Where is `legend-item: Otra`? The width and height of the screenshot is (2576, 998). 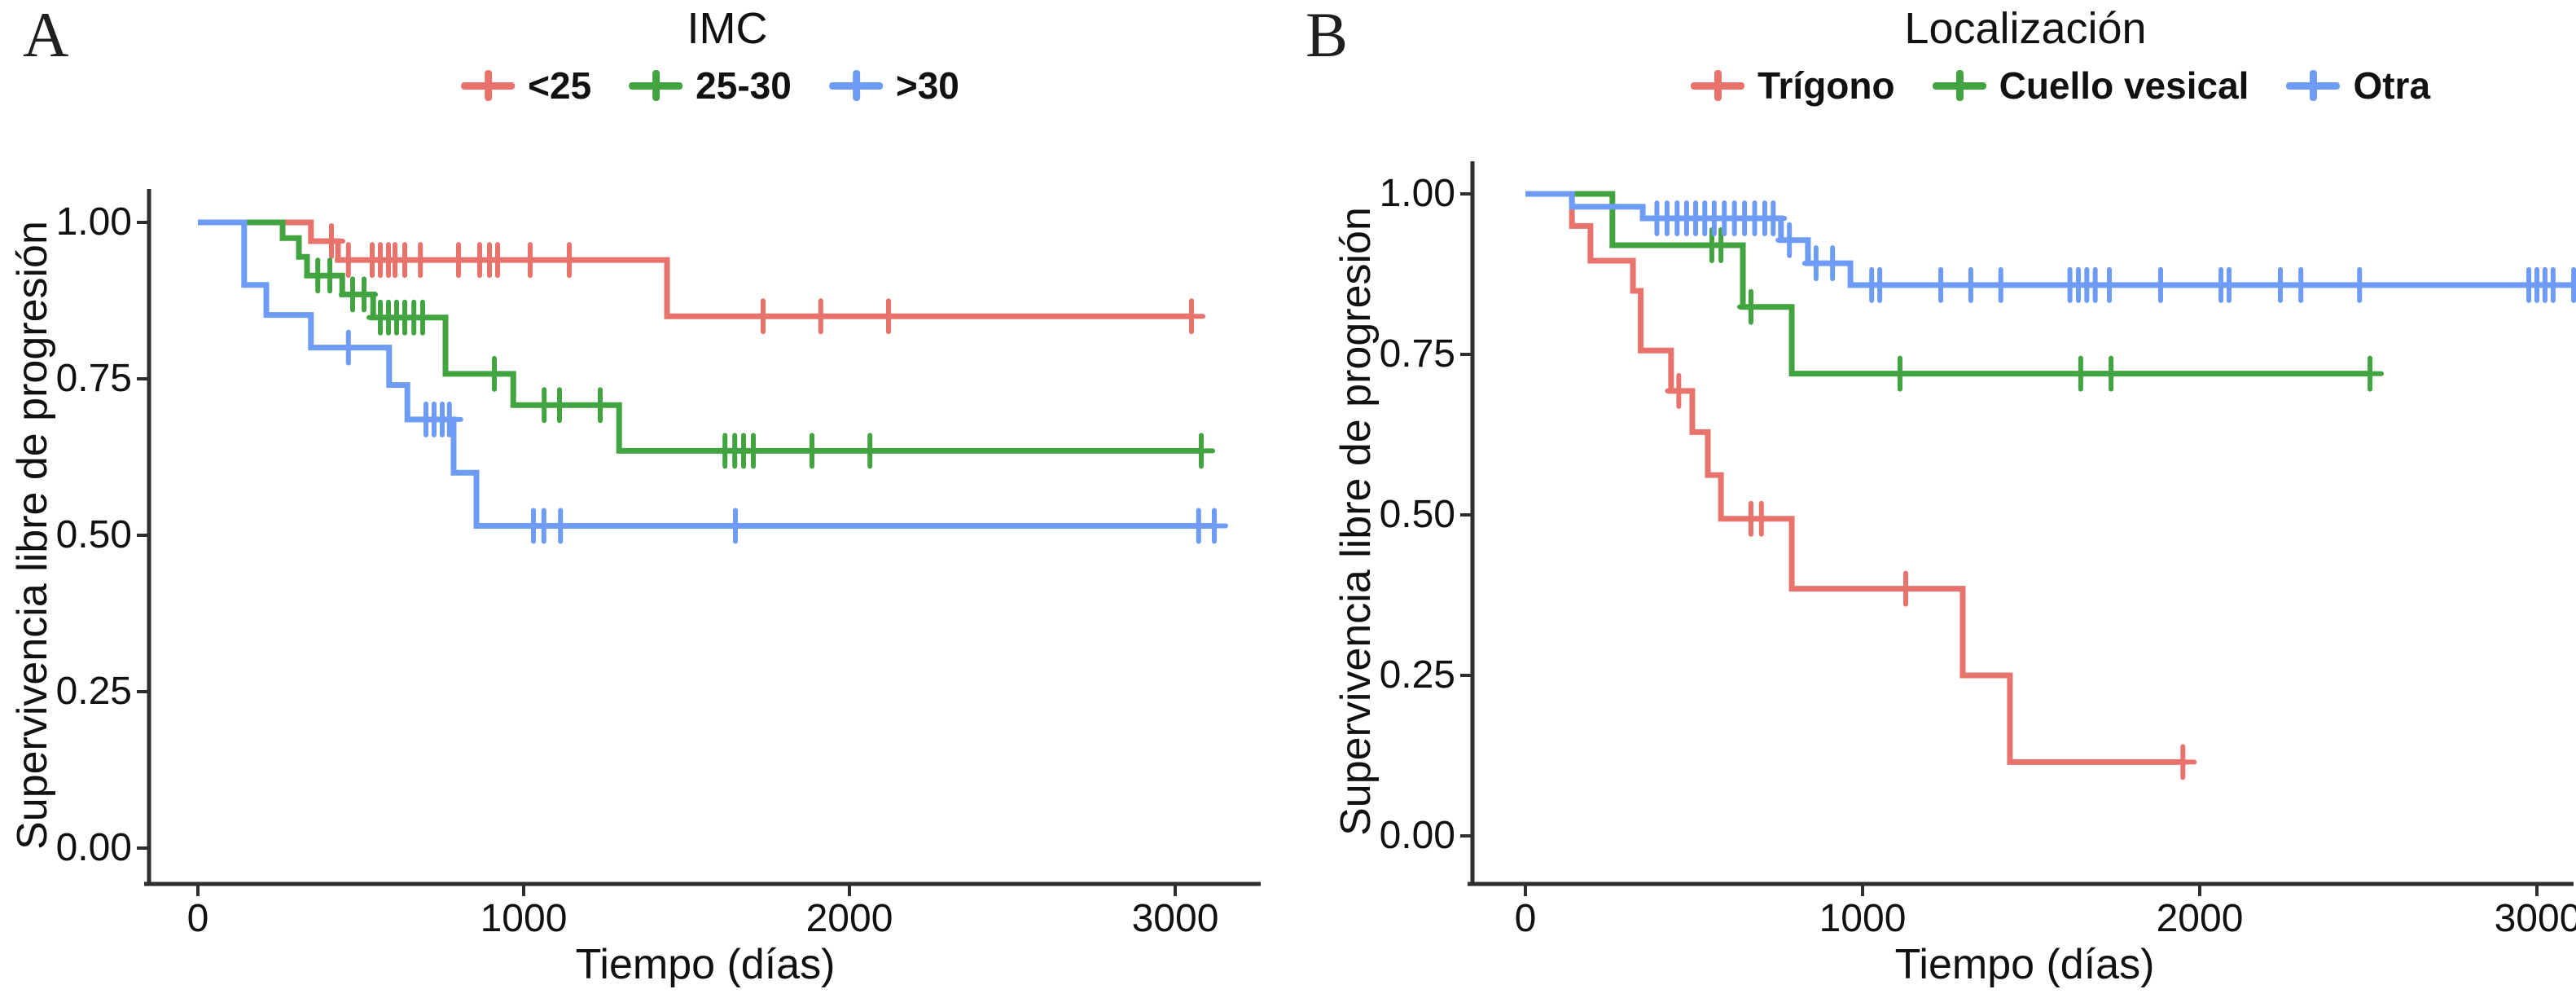
legend-item: Otra is located at coordinates (2358, 85).